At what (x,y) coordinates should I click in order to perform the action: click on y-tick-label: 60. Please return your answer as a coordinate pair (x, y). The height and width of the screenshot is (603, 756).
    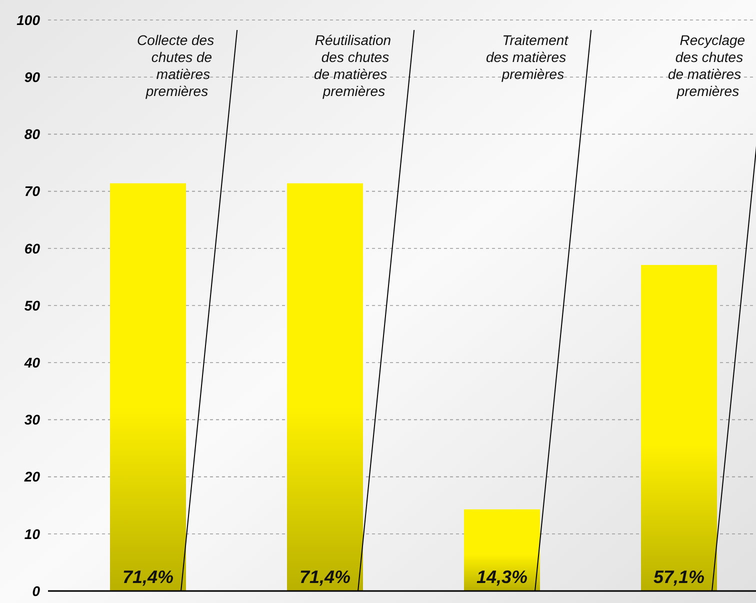
    Looking at the image, I should click on (32, 248).